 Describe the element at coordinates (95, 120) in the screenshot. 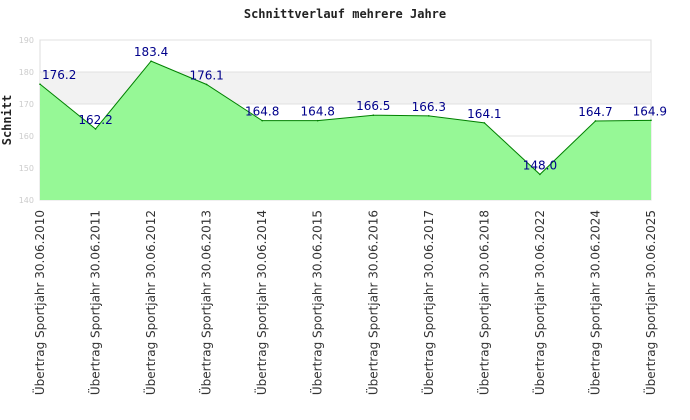

I see `data-label: 162.2` at that location.